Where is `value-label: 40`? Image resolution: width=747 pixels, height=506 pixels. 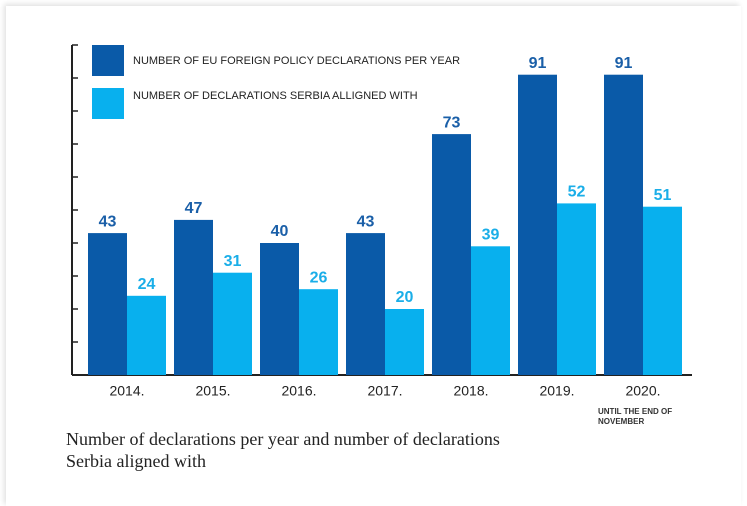 value-label: 40 is located at coordinates (280, 231).